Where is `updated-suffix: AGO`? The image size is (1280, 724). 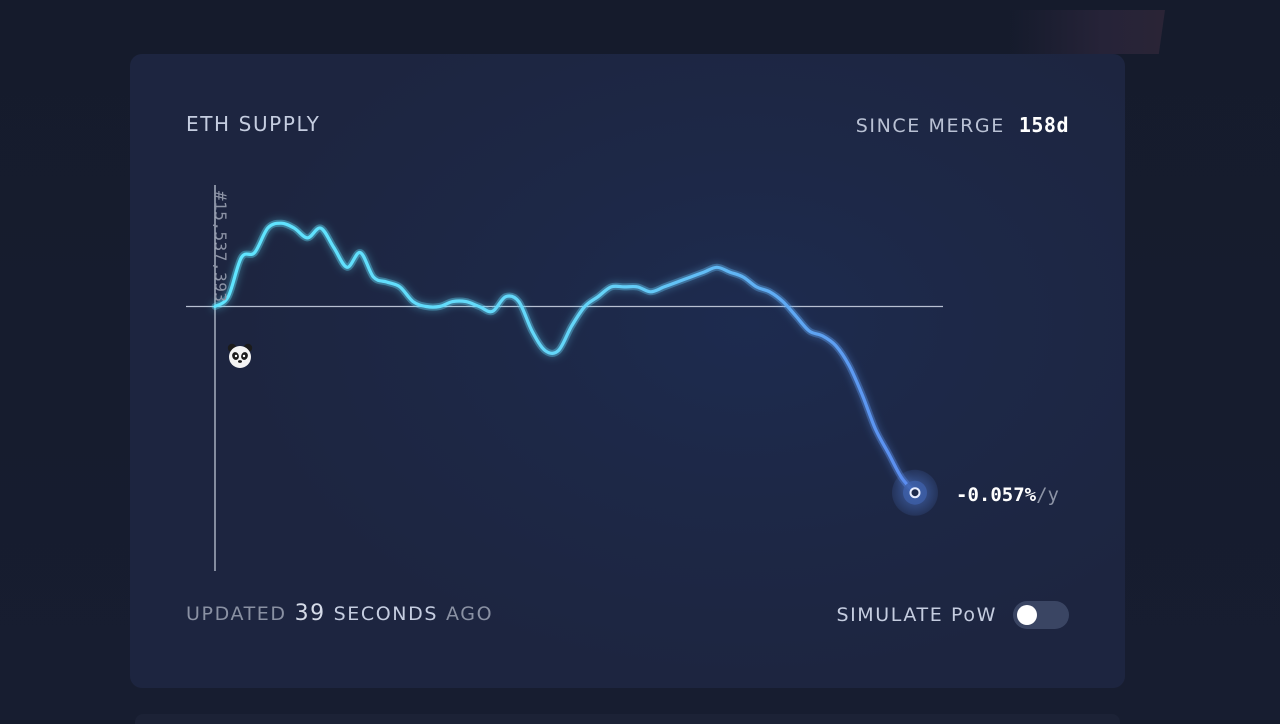
updated-suffix: AGO is located at coordinates (470, 614).